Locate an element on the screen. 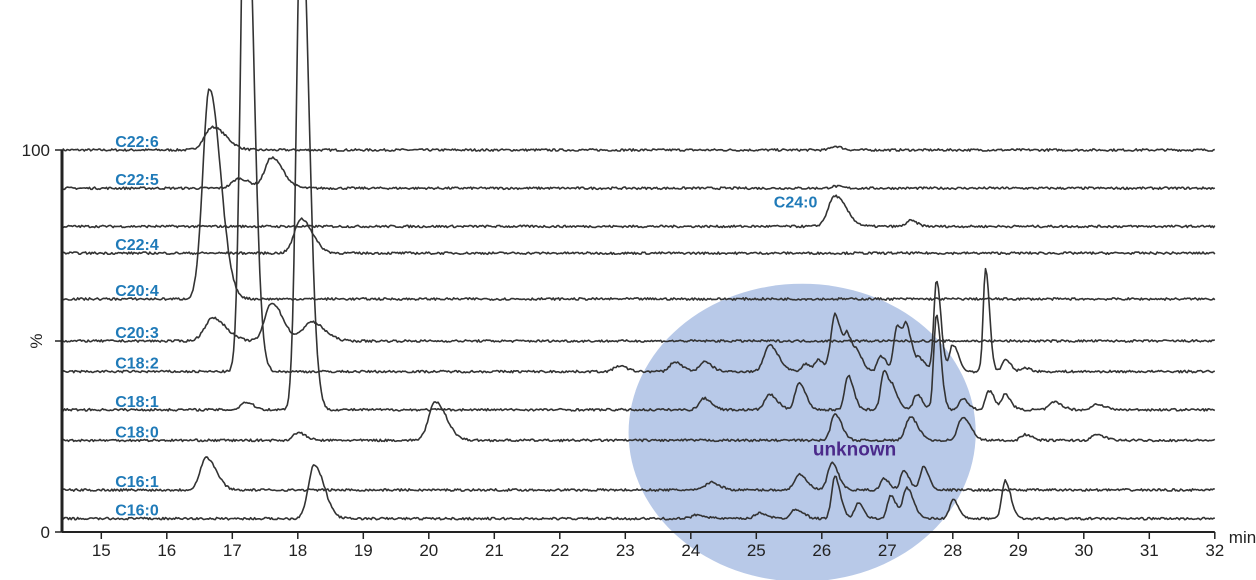 This screenshot has width=1256, height=580. trace-label-C20-4: C20:4 is located at coordinates (137, 291).